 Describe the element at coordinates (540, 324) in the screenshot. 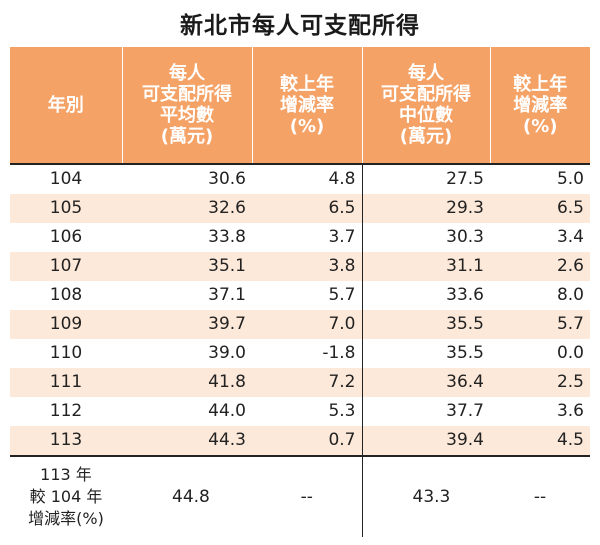

I see `cell-median-change: 5.7` at that location.